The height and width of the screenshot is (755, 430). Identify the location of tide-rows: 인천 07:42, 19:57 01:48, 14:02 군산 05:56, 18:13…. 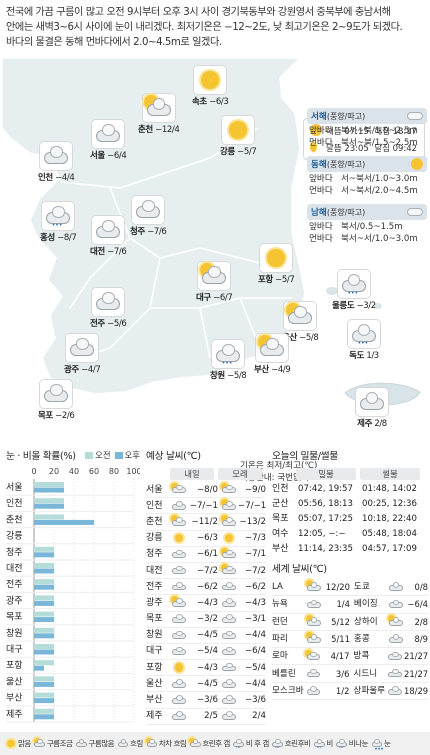
(350, 519).